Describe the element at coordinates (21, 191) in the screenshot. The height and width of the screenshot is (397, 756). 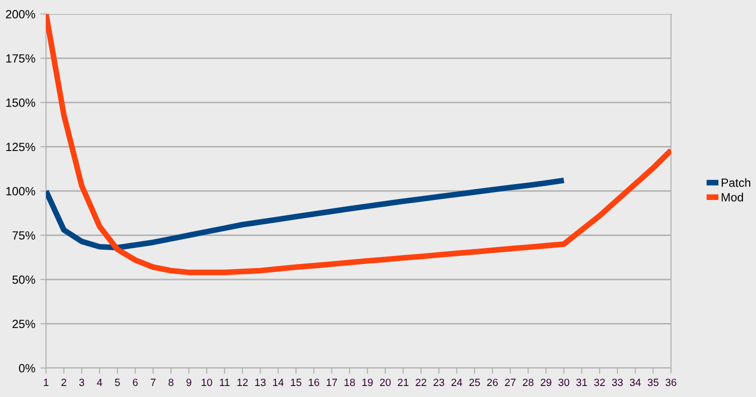
I see `y-tick-label: 100%` at that location.